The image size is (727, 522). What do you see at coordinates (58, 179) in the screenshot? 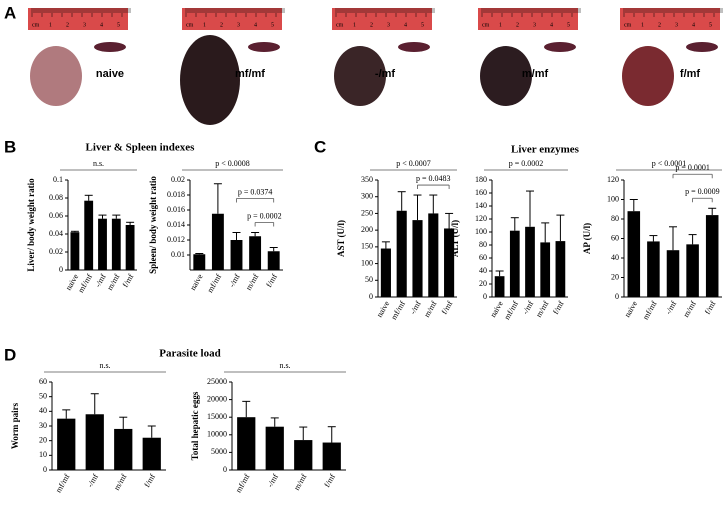
I see `y-tick-label: 0.1` at bounding box center [58, 179].